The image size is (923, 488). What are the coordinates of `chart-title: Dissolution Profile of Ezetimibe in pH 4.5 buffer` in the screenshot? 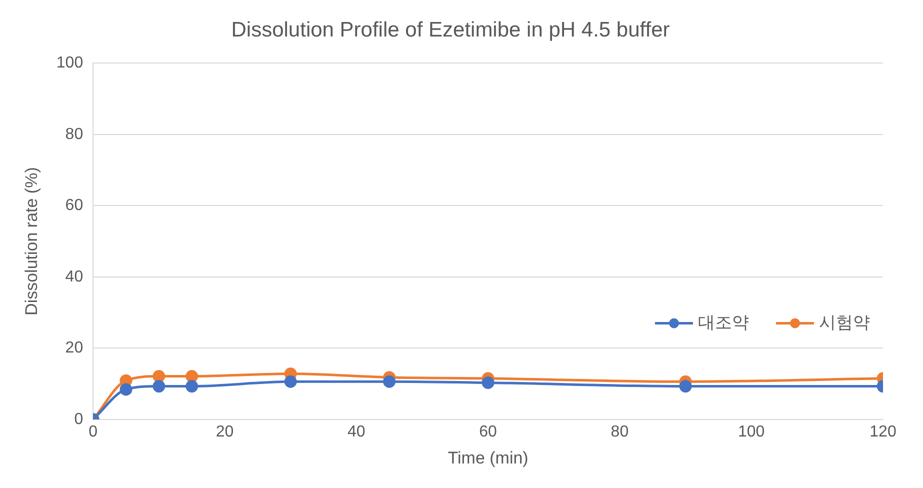 It's located at (450, 30).